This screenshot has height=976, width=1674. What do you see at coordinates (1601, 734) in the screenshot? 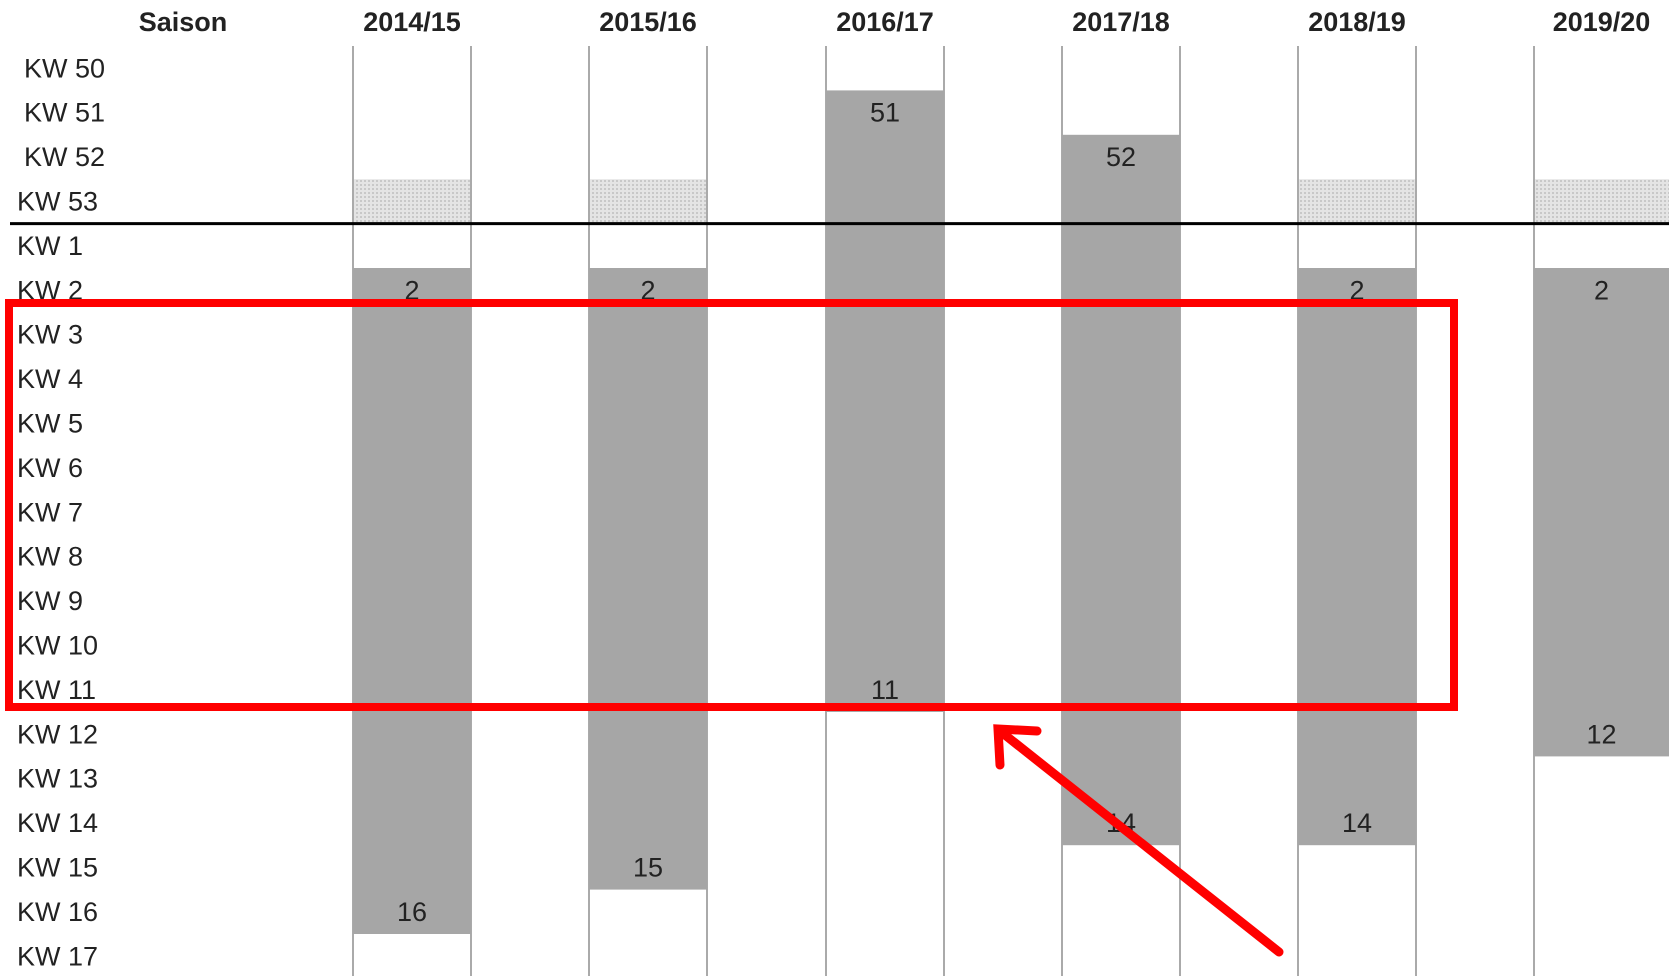
I see `end-label: 12` at bounding box center [1601, 734].